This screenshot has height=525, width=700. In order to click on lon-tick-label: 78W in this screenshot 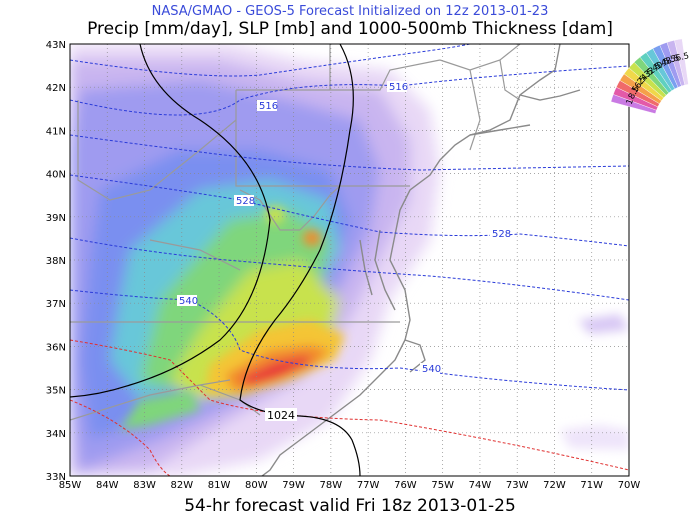, I will do `click(331, 485)`.